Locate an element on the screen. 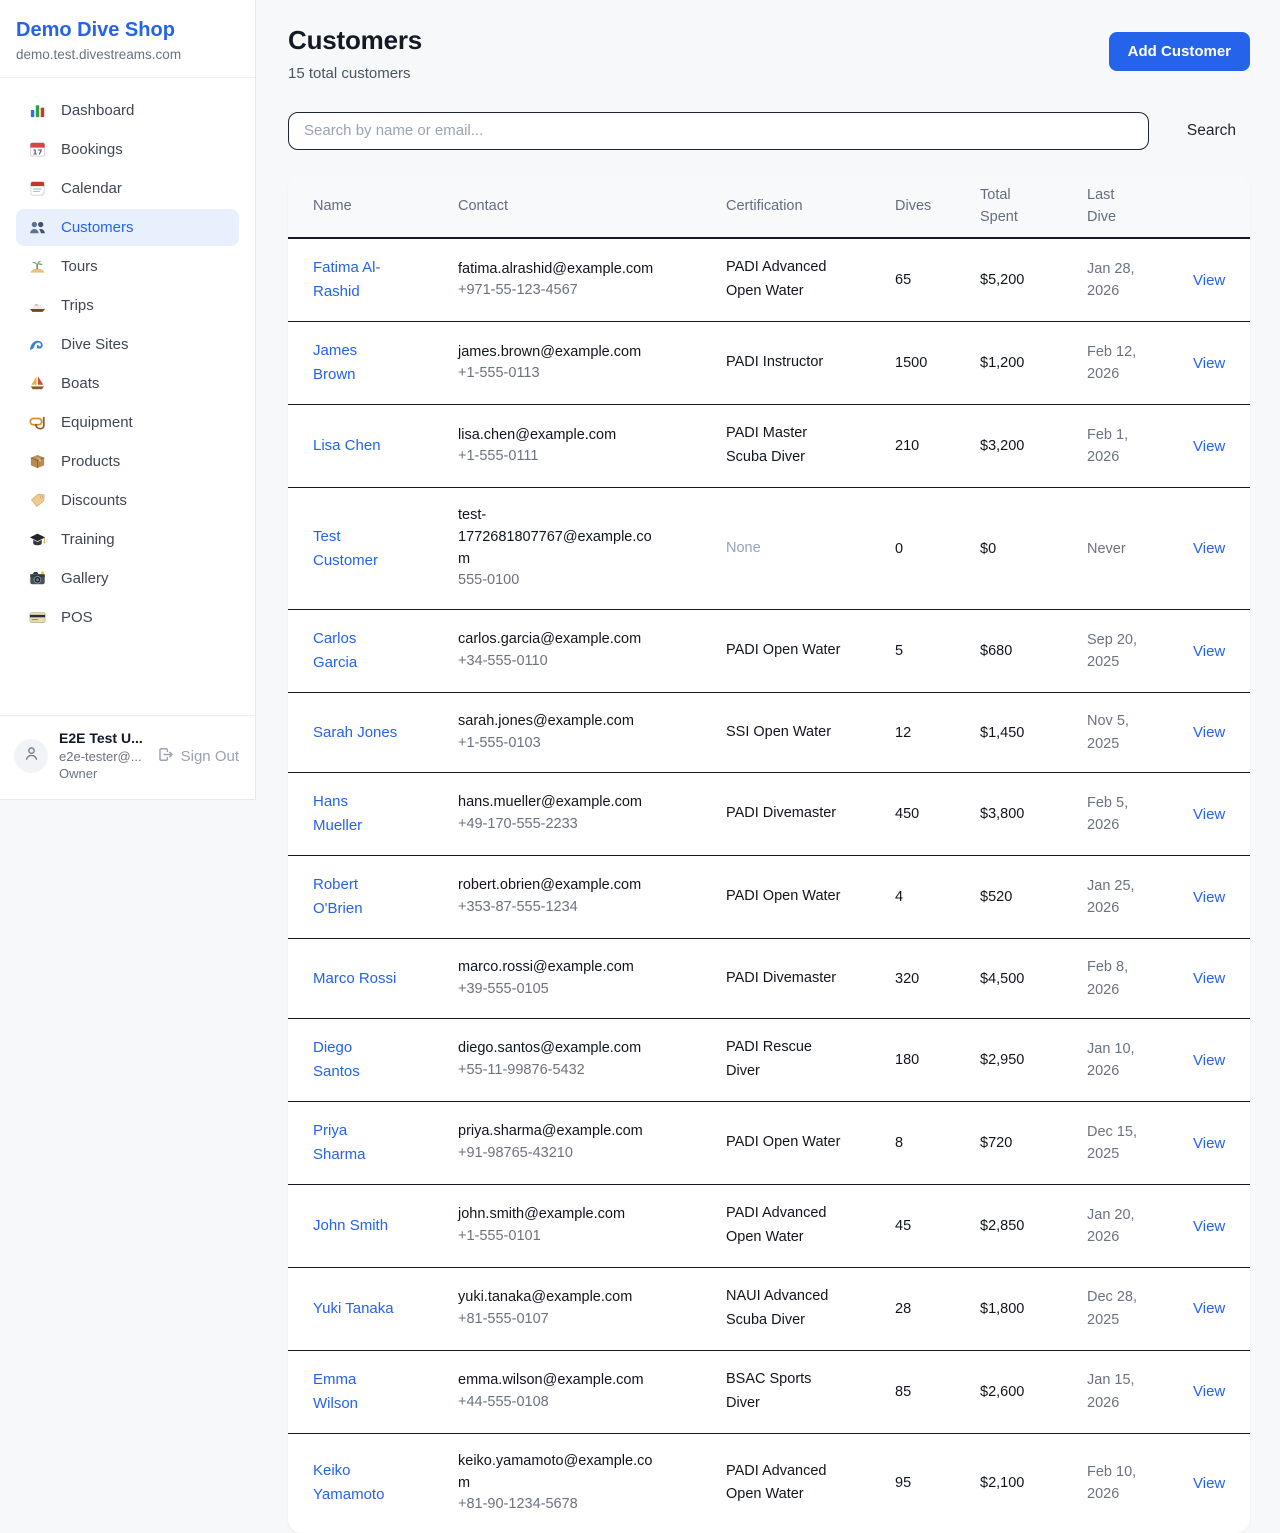 Image resolution: width=1280 pixels, height=1533 pixels. customer-name-link: Keiko Yamamoto is located at coordinates (349, 1483).